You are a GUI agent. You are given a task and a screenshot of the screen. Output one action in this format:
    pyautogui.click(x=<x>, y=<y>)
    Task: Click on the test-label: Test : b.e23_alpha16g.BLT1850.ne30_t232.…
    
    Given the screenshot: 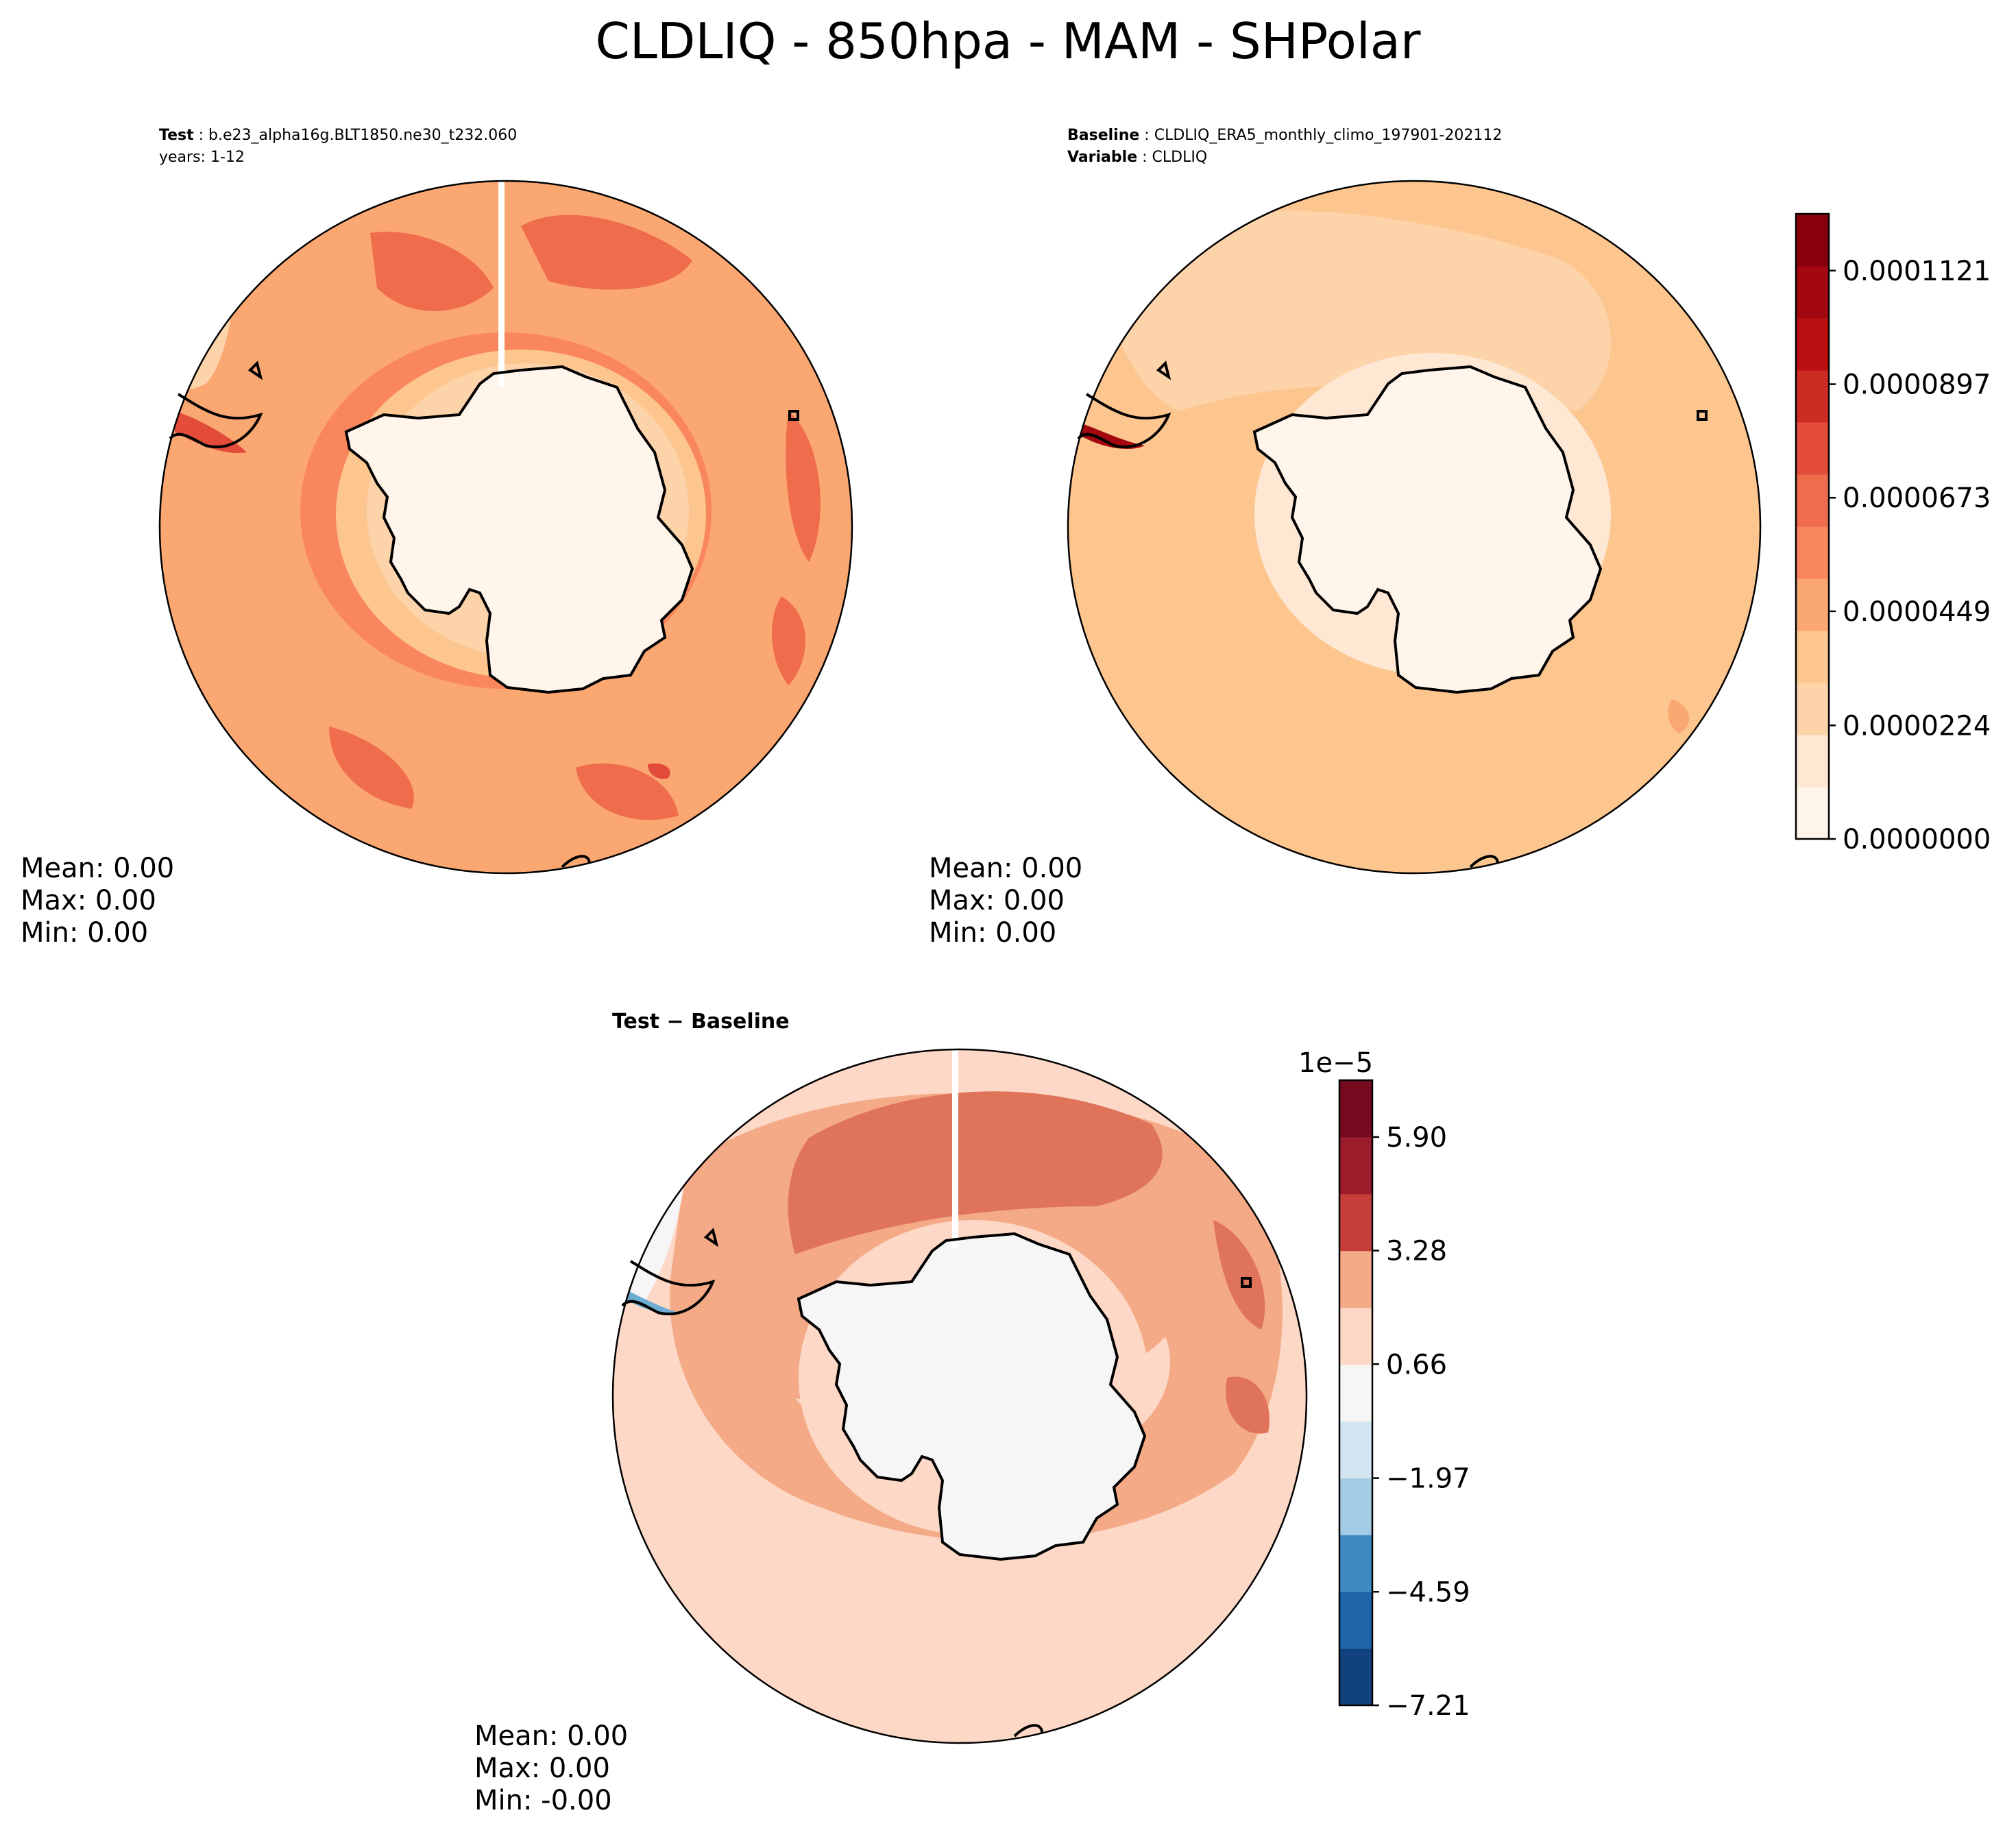 What is the action you would take?
    pyautogui.click(x=338, y=147)
    